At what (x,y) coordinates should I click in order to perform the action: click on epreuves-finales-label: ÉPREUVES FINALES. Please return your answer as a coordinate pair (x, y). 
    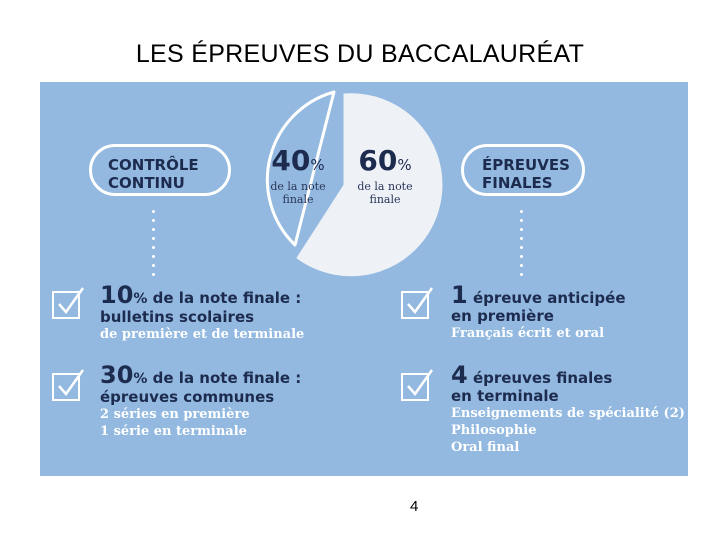
    Looking at the image, I should click on (523, 170).